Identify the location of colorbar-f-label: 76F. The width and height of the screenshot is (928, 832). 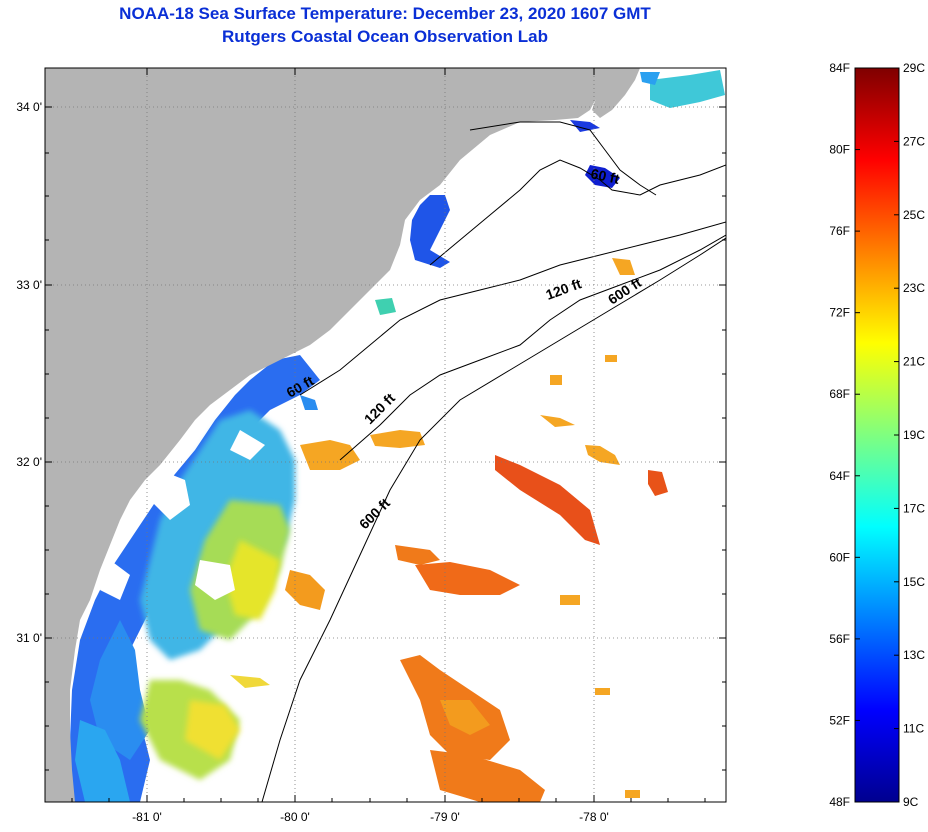
(839, 231).